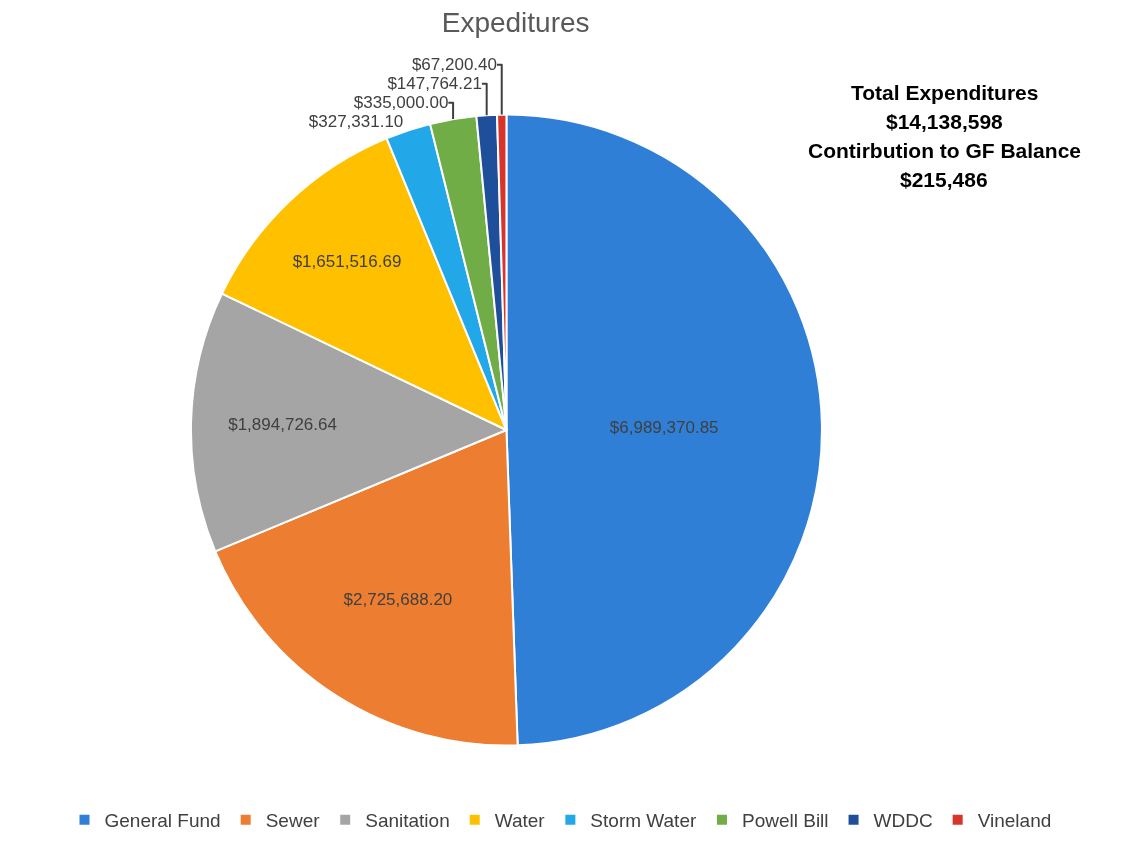 The width and height of the screenshot is (1121, 859). What do you see at coordinates (944, 150) in the screenshot?
I see `text: Contirbution to GF Balance` at bounding box center [944, 150].